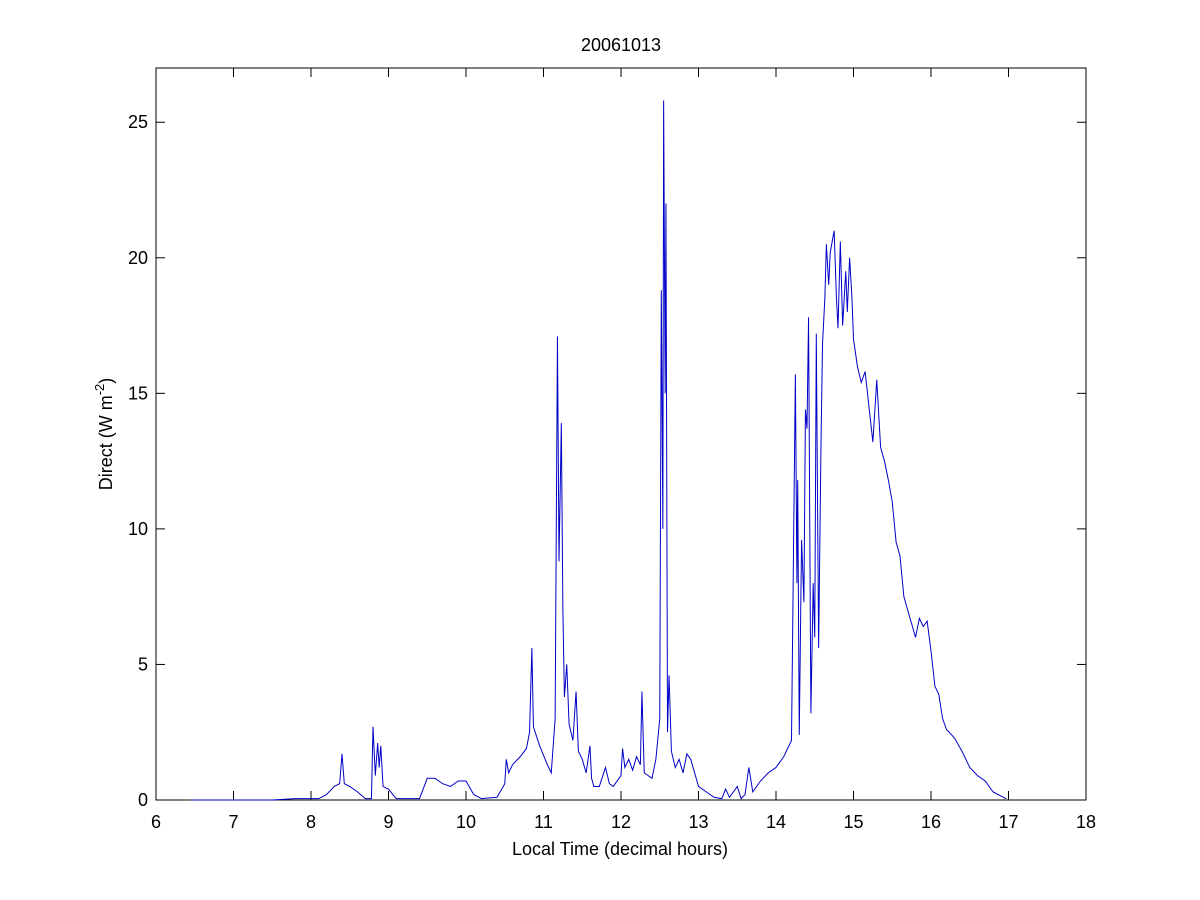 The image size is (1200, 900). I want to click on x-tick-label: 6, so click(156, 822).